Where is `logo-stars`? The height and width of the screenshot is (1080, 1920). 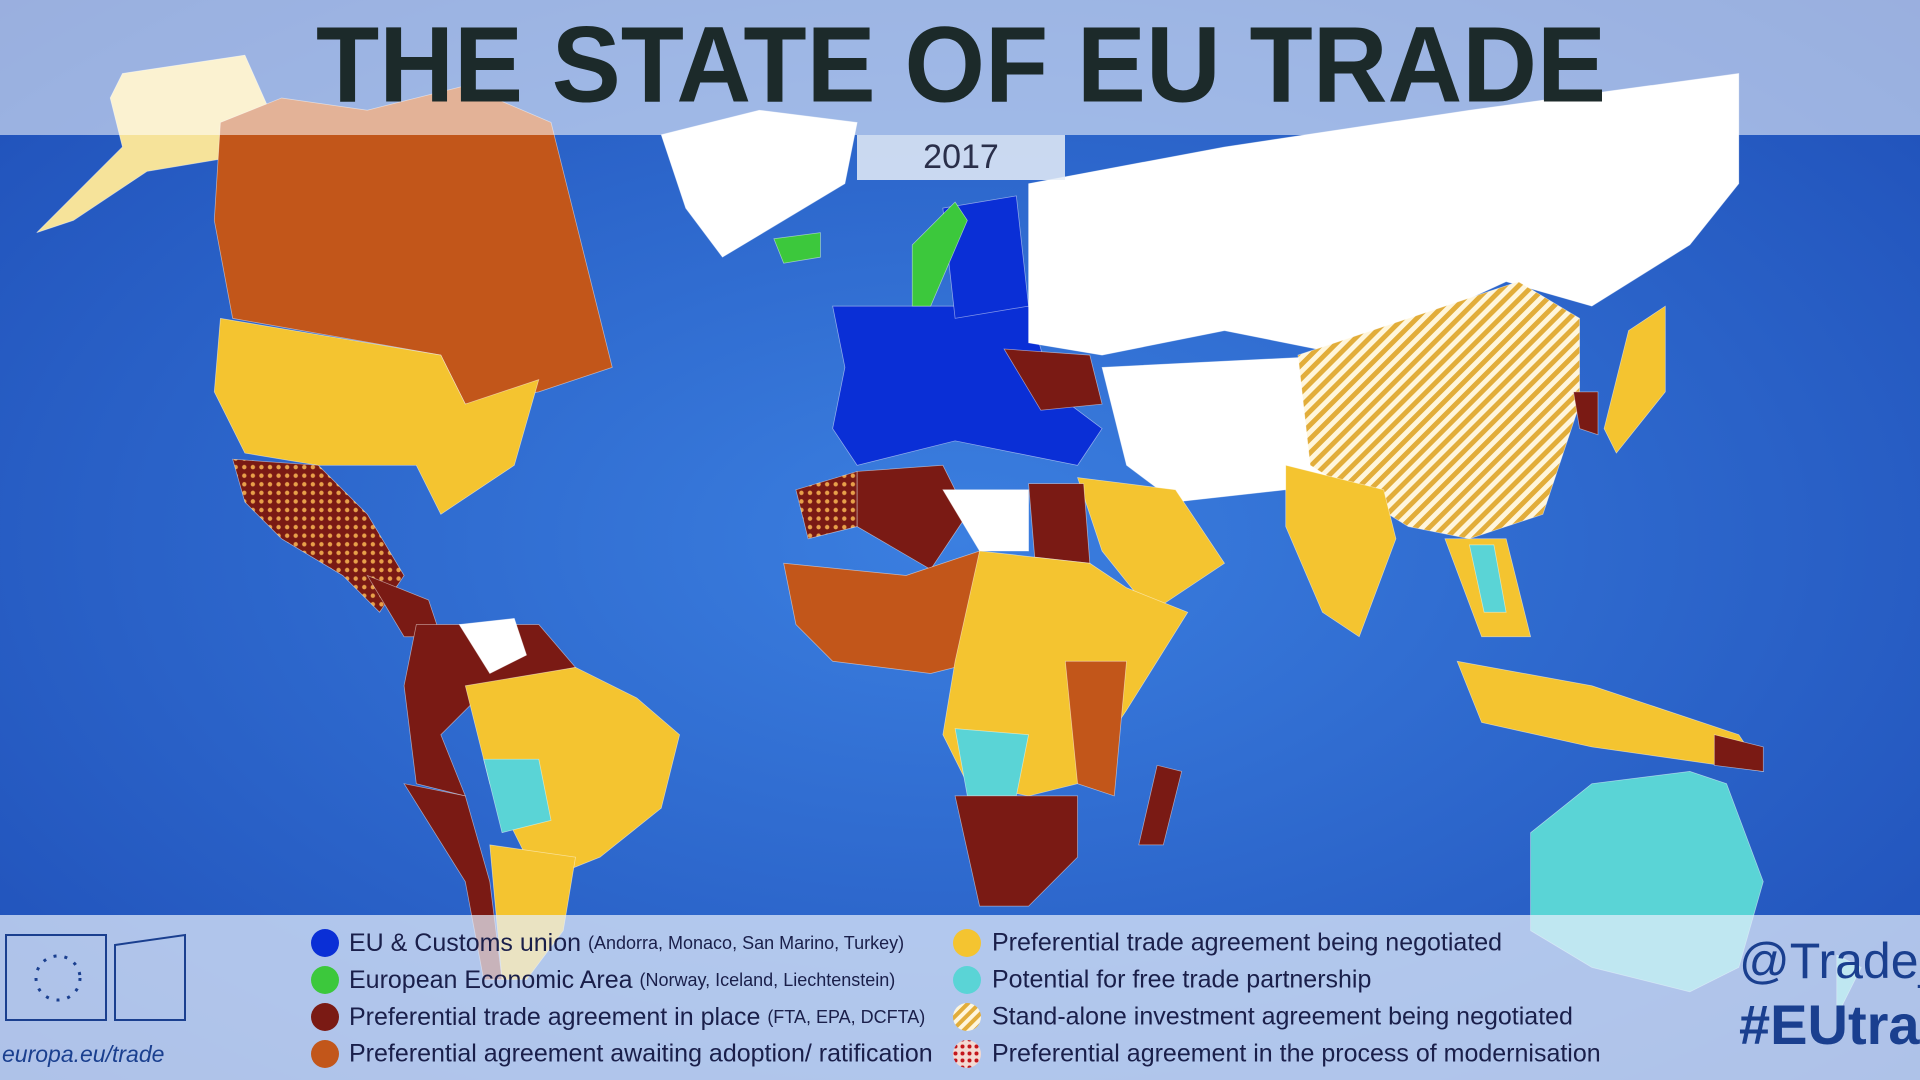 logo-stars is located at coordinates (58, 978).